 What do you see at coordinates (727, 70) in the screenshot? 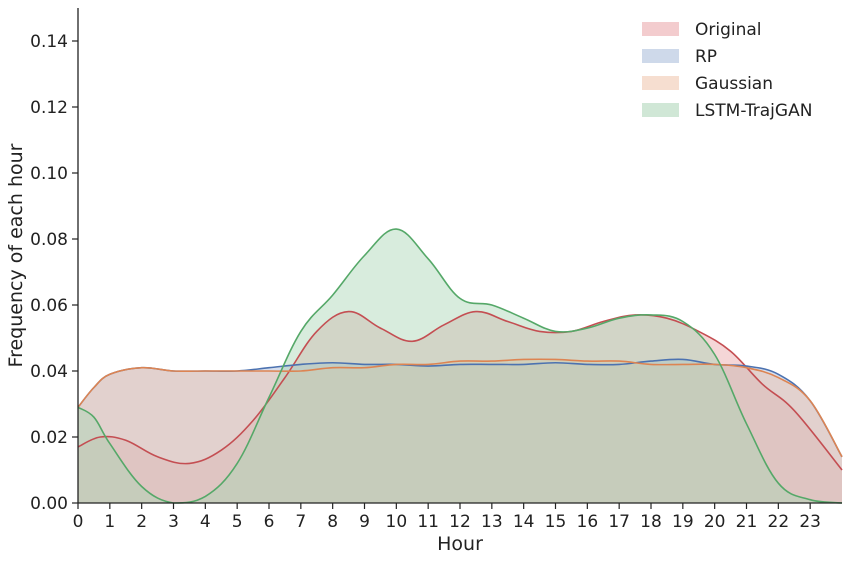
I see `chart-legend: Original RP Gaussian LSTM-TrajGAN` at bounding box center [727, 70].